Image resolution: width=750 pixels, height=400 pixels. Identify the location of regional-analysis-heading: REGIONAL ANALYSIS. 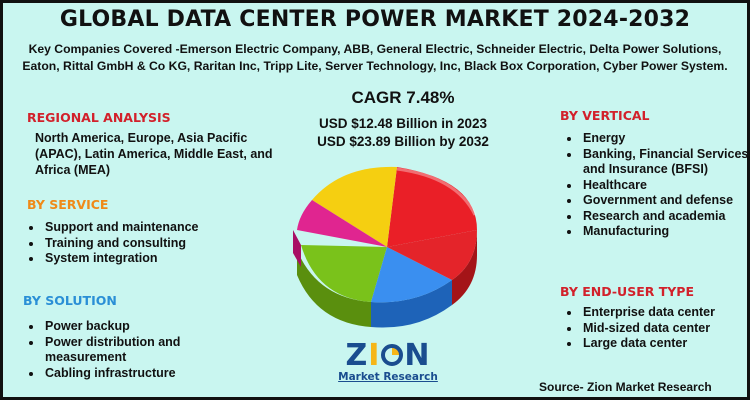
(99, 117).